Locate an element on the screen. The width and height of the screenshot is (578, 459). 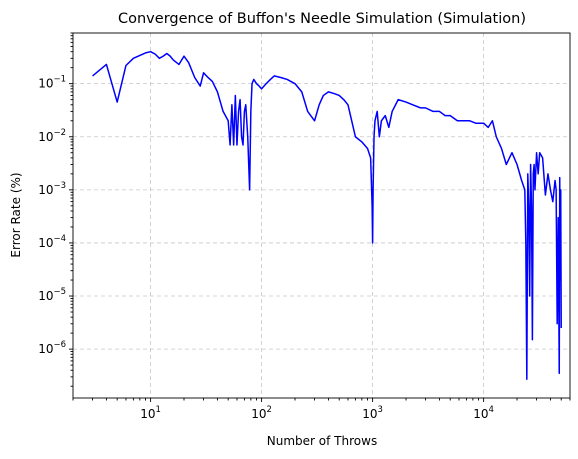
y-tick-label: 10⁻⁴ is located at coordinates (52, 242).